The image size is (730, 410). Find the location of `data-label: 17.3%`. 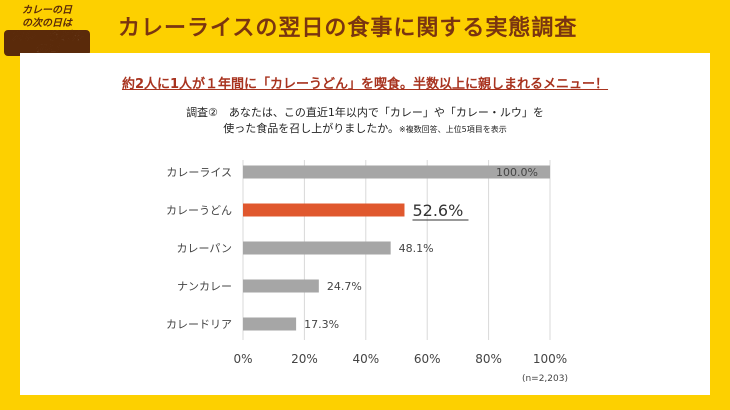

data-label: 17.3% is located at coordinates (321, 324).